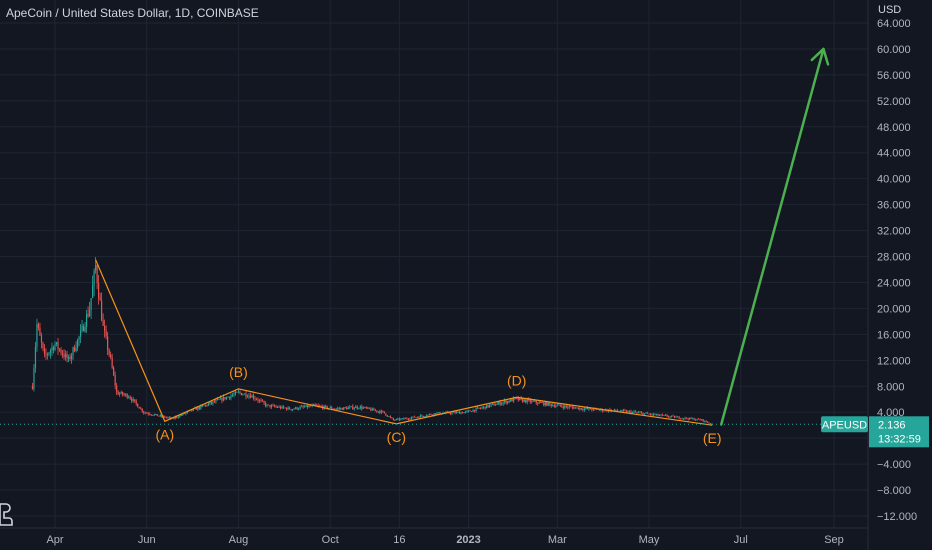  What do you see at coordinates (772, 236) in the screenshot?
I see `arrow-shaft` at bounding box center [772, 236].